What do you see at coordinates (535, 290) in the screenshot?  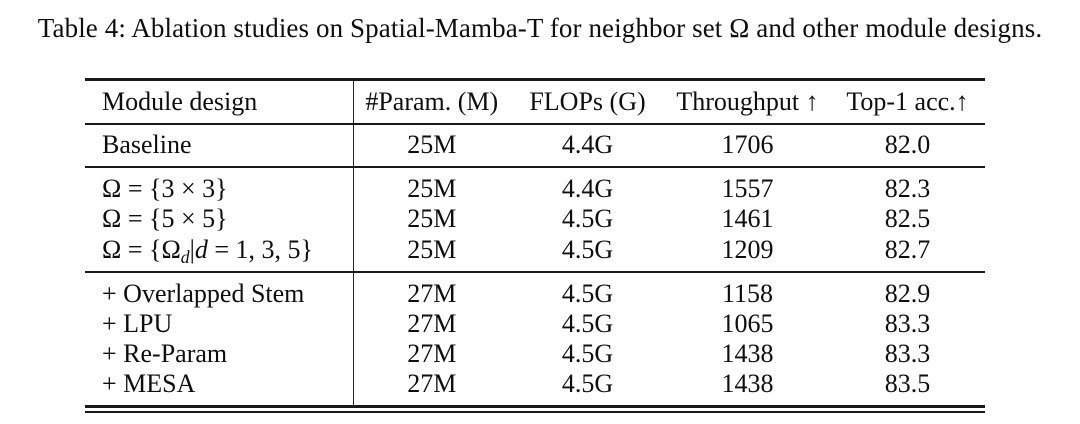 I see `table-row: + Overlapped Stem 27M 4.5G 1158 82.9` at bounding box center [535, 290].